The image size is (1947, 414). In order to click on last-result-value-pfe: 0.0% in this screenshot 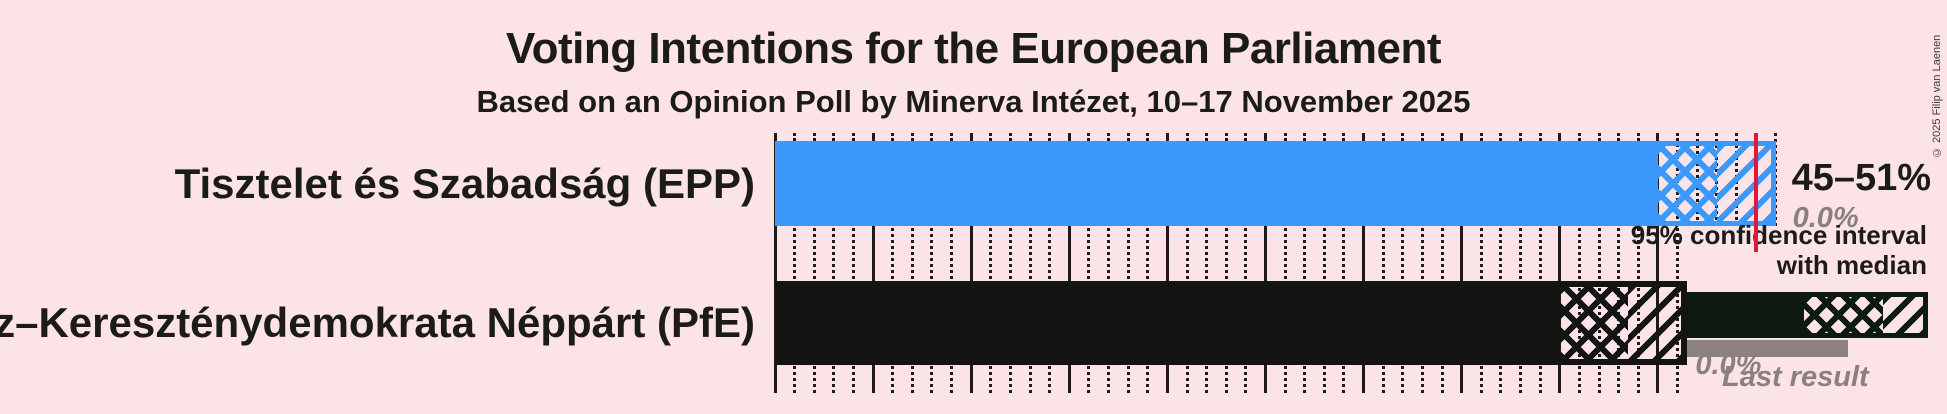, I will do `click(1728, 365)`.